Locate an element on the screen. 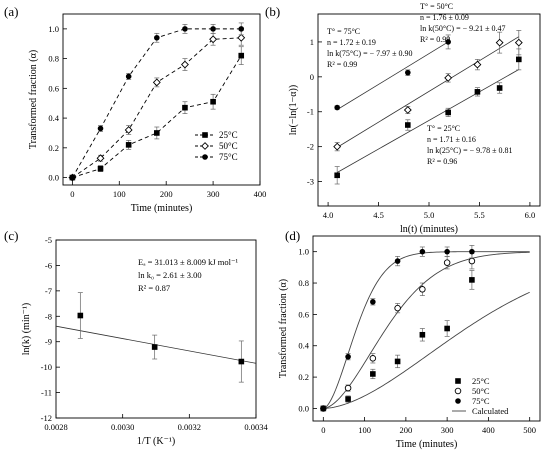  panel-d-ytick-label: 1.0 is located at coordinates (303, 252).